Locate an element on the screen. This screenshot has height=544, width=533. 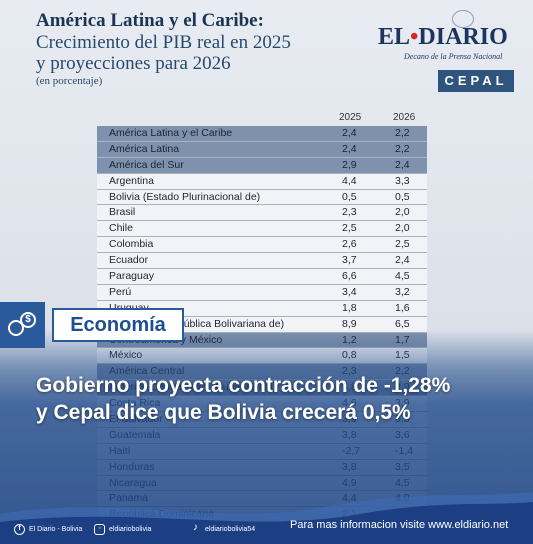
tiktok-link: ♪ eldiariobolivia54 is located at coordinates (223, 528).